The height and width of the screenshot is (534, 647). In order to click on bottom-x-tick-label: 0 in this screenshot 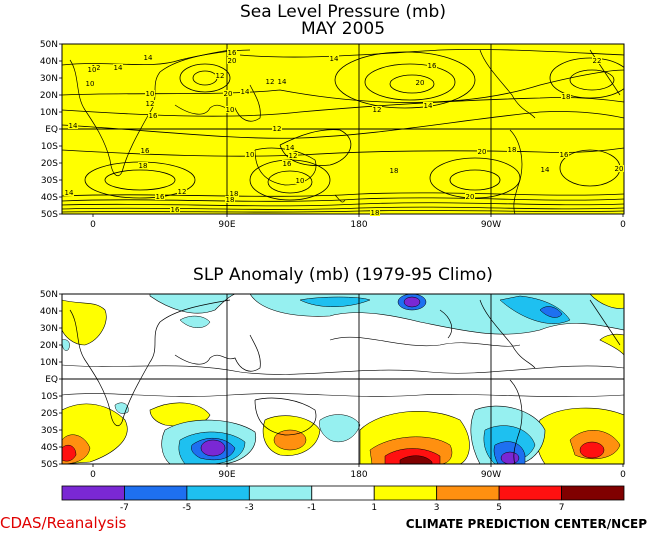, I will do `click(623, 475)`.